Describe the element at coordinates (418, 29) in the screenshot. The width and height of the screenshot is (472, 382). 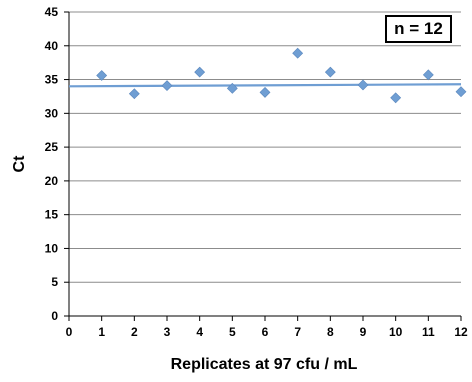
I see `sample-size-annotation: n = 12` at that location.